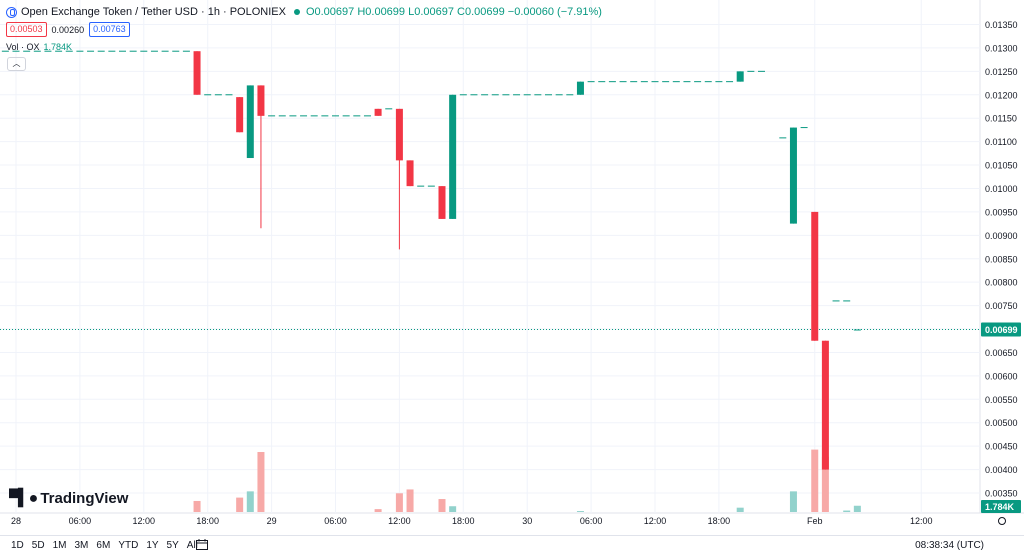  I want to click on price-tick-label: 0.00450, so click(1001, 447).